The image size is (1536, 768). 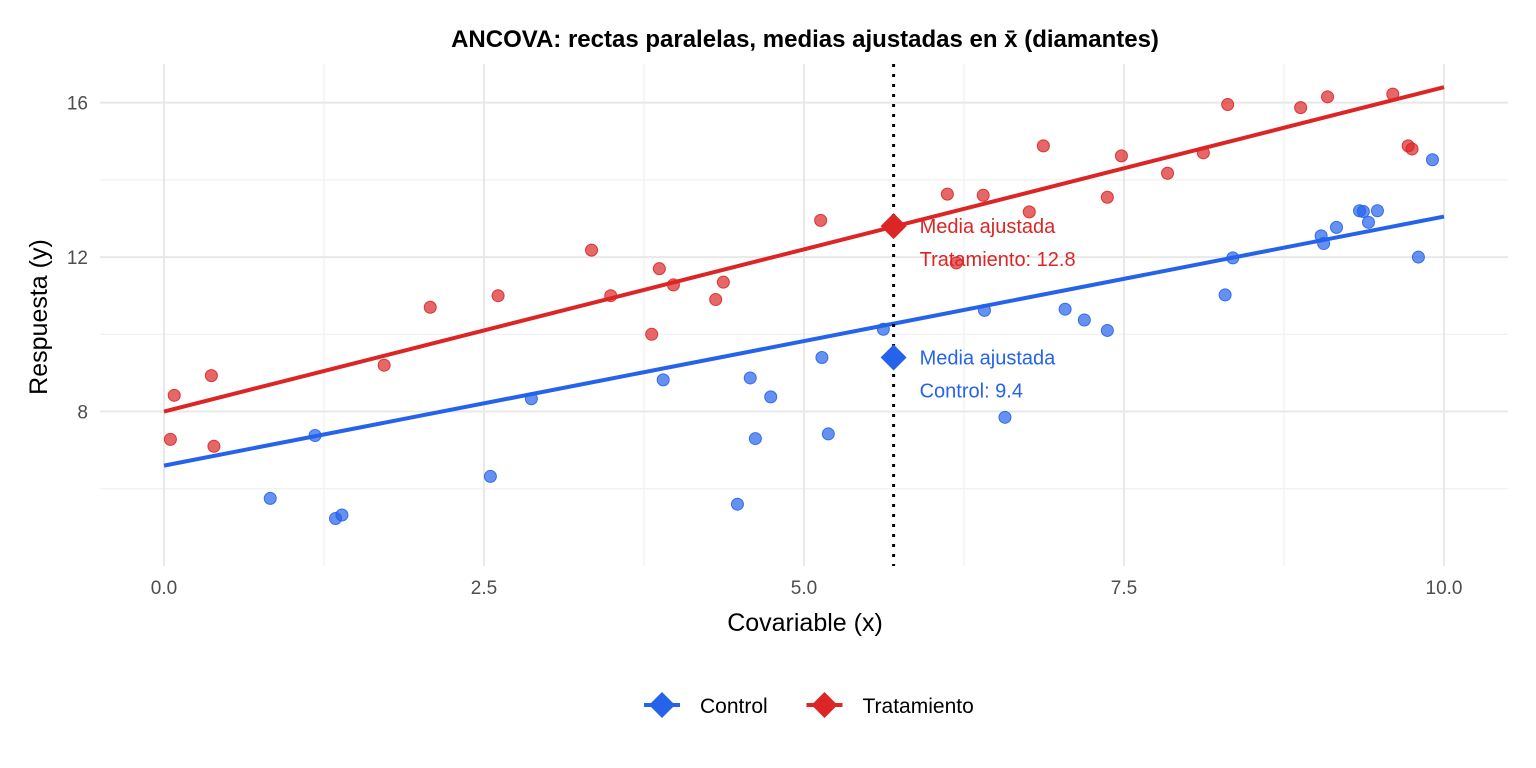 What do you see at coordinates (893, 292) in the screenshot?
I see `adjusted-means` at bounding box center [893, 292].